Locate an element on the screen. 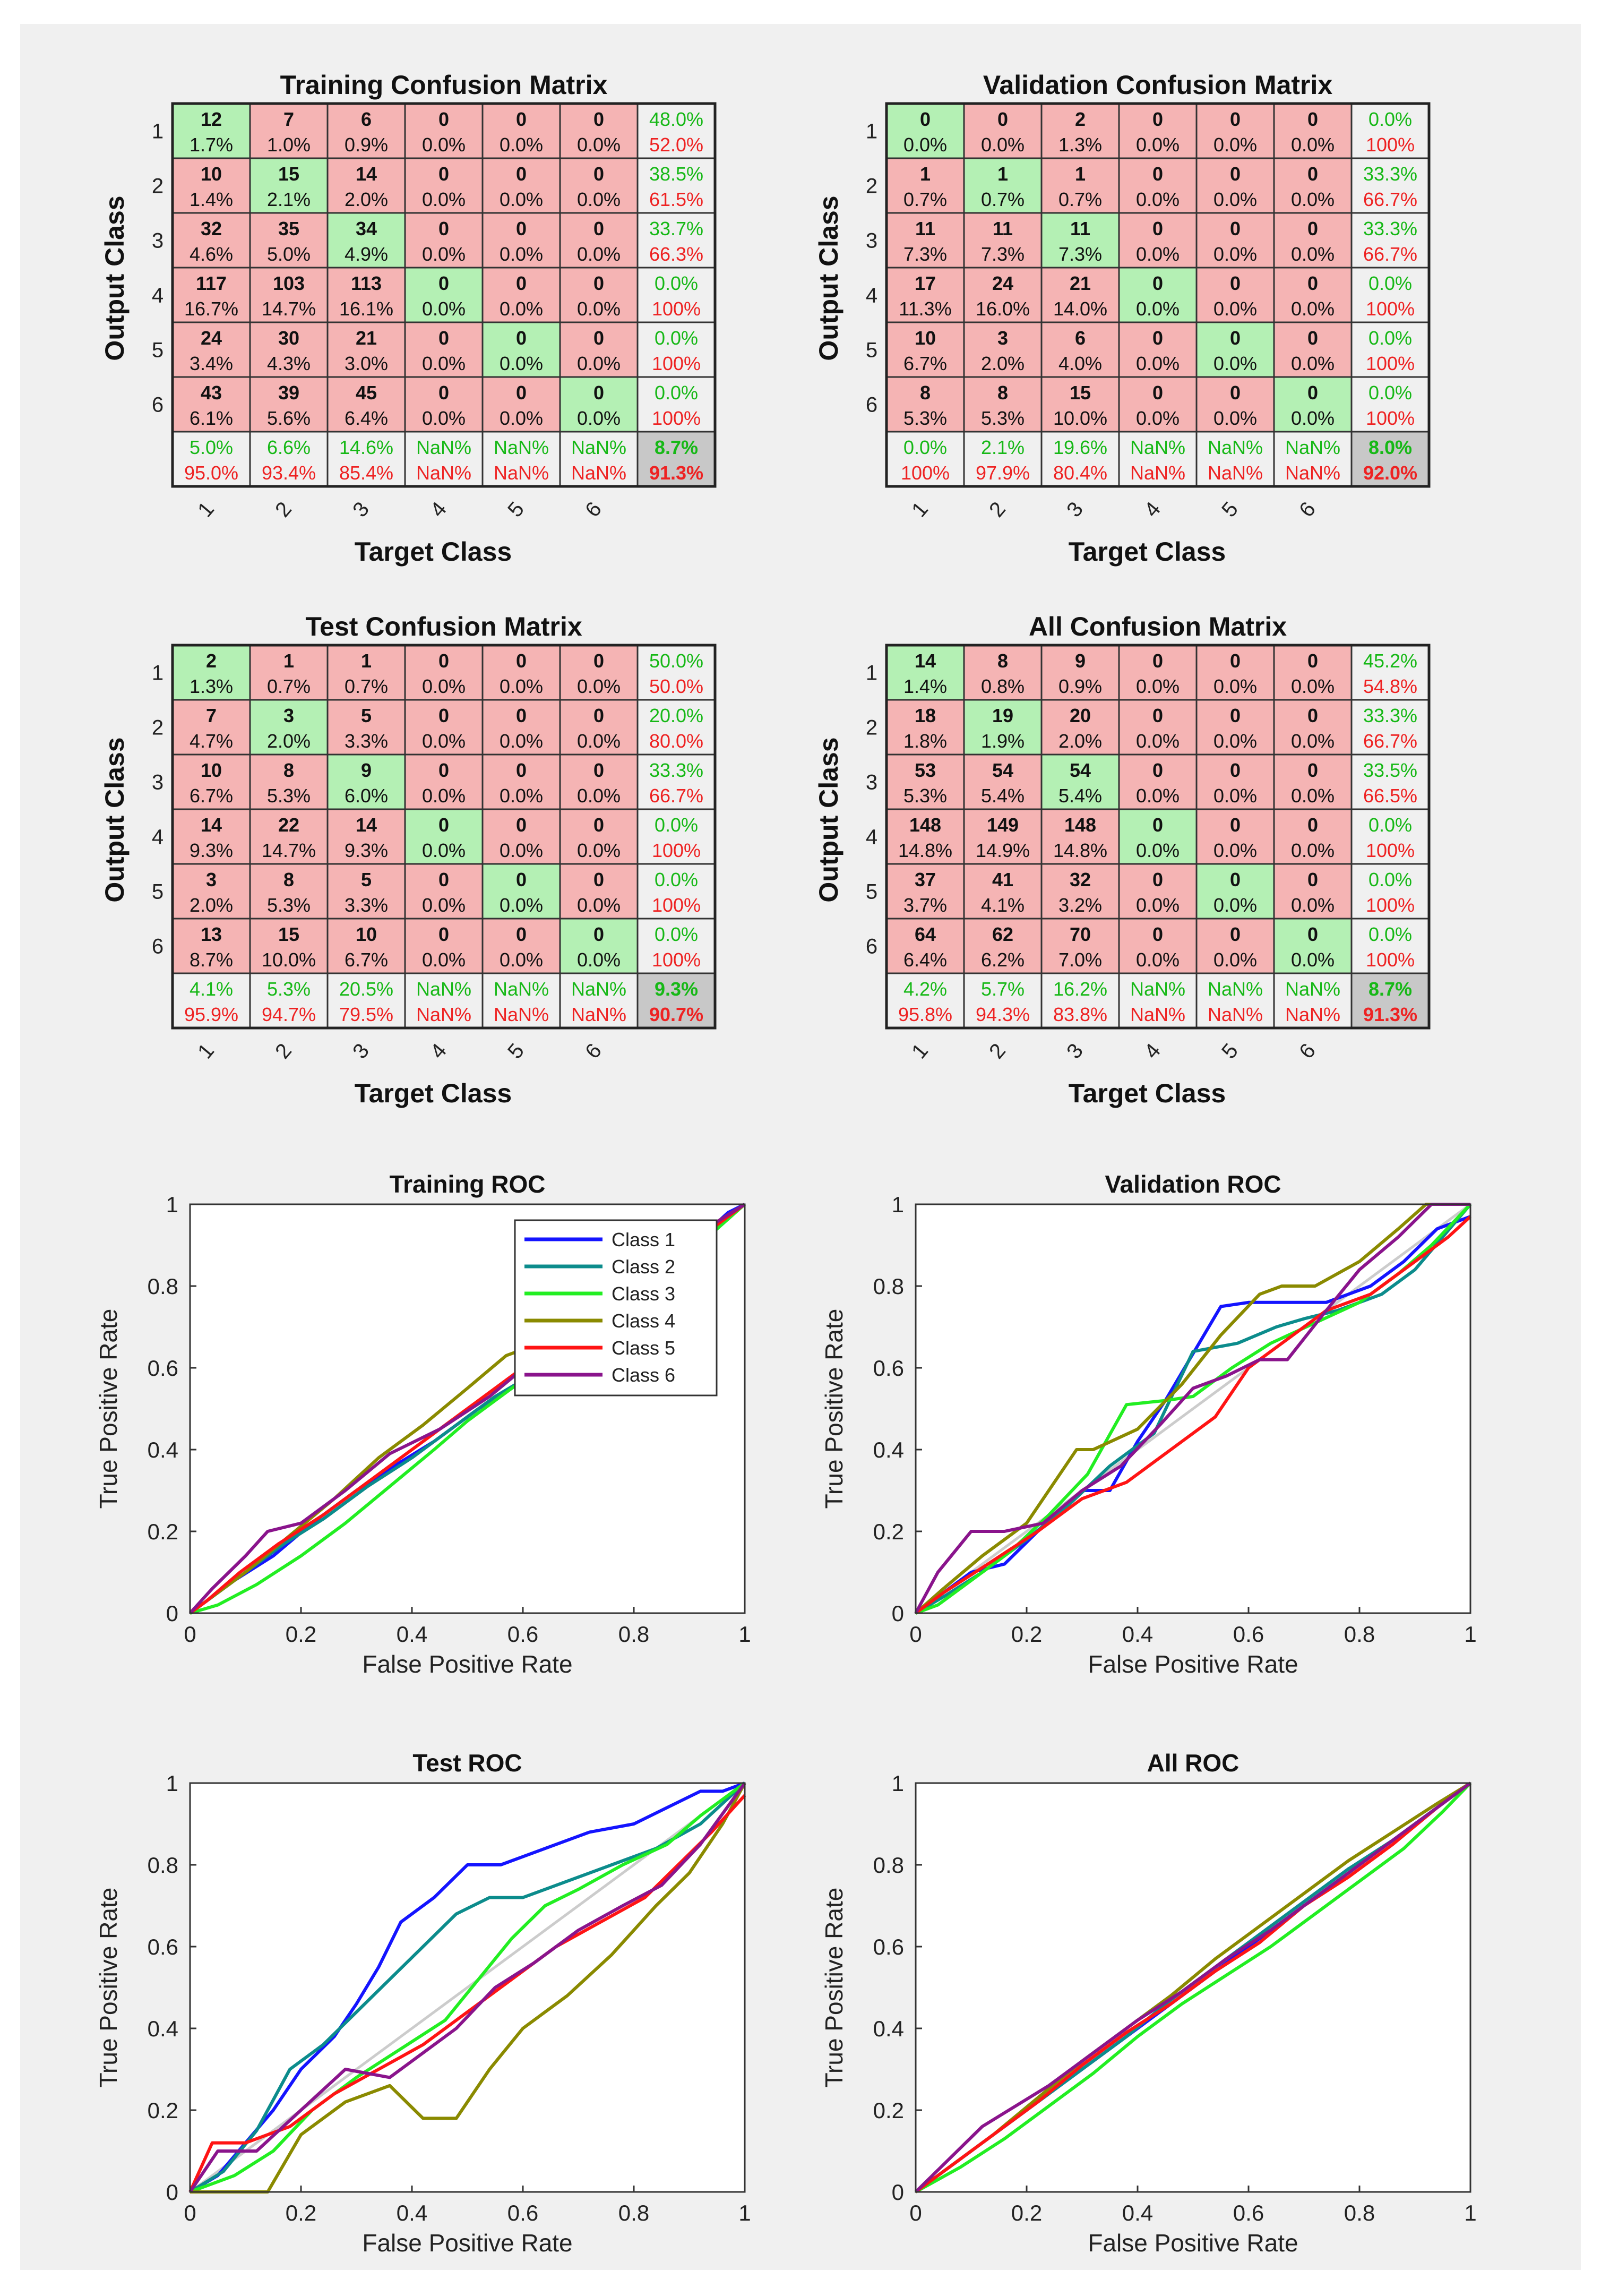 The width and height of the screenshot is (1601, 2296). cm-cell-value: 14 is located at coordinates (366, 174).